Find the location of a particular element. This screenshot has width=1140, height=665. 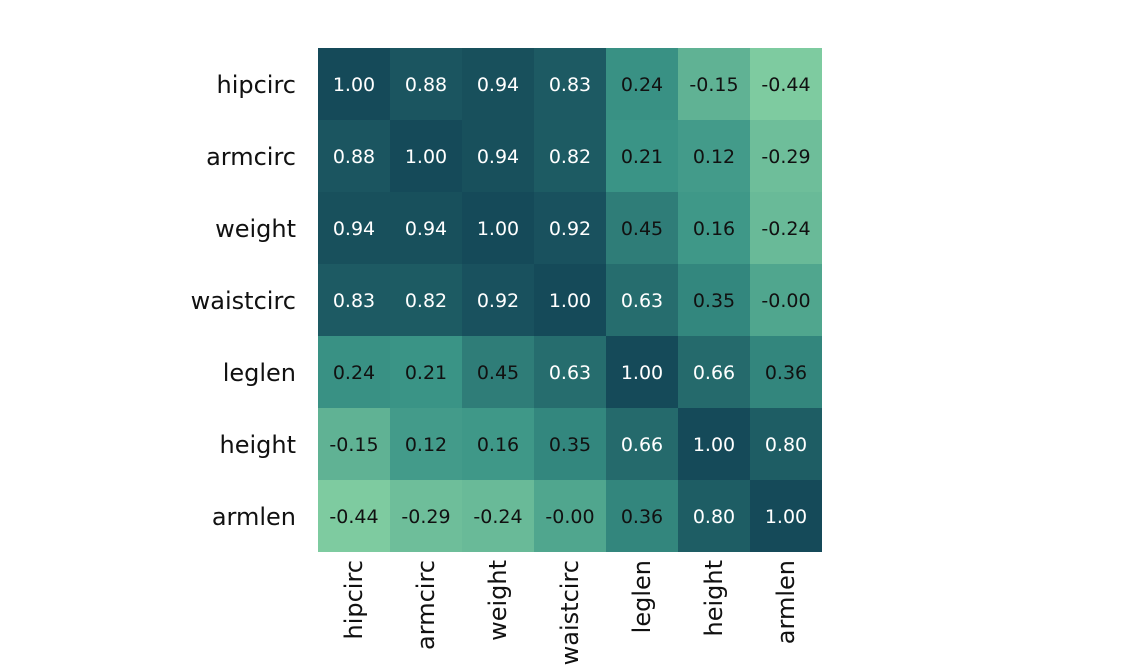

column-label-weight: weight is located at coordinates (498, 600).